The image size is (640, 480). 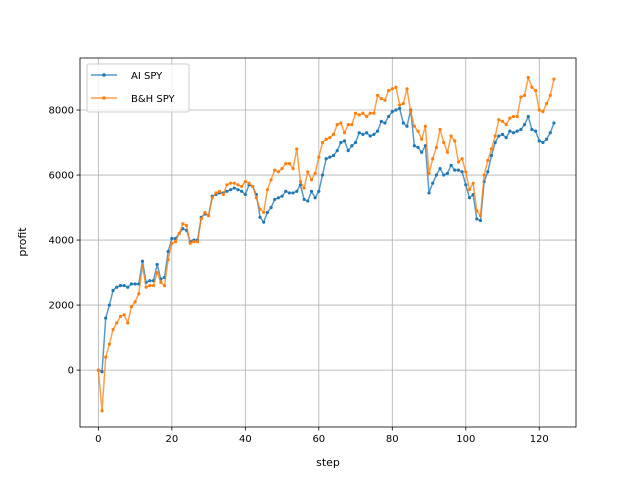 What do you see at coordinates (138, 88) in the screenshot?
I see `legend: AI SPY B&H SPY` at bounding box center [138, 88].